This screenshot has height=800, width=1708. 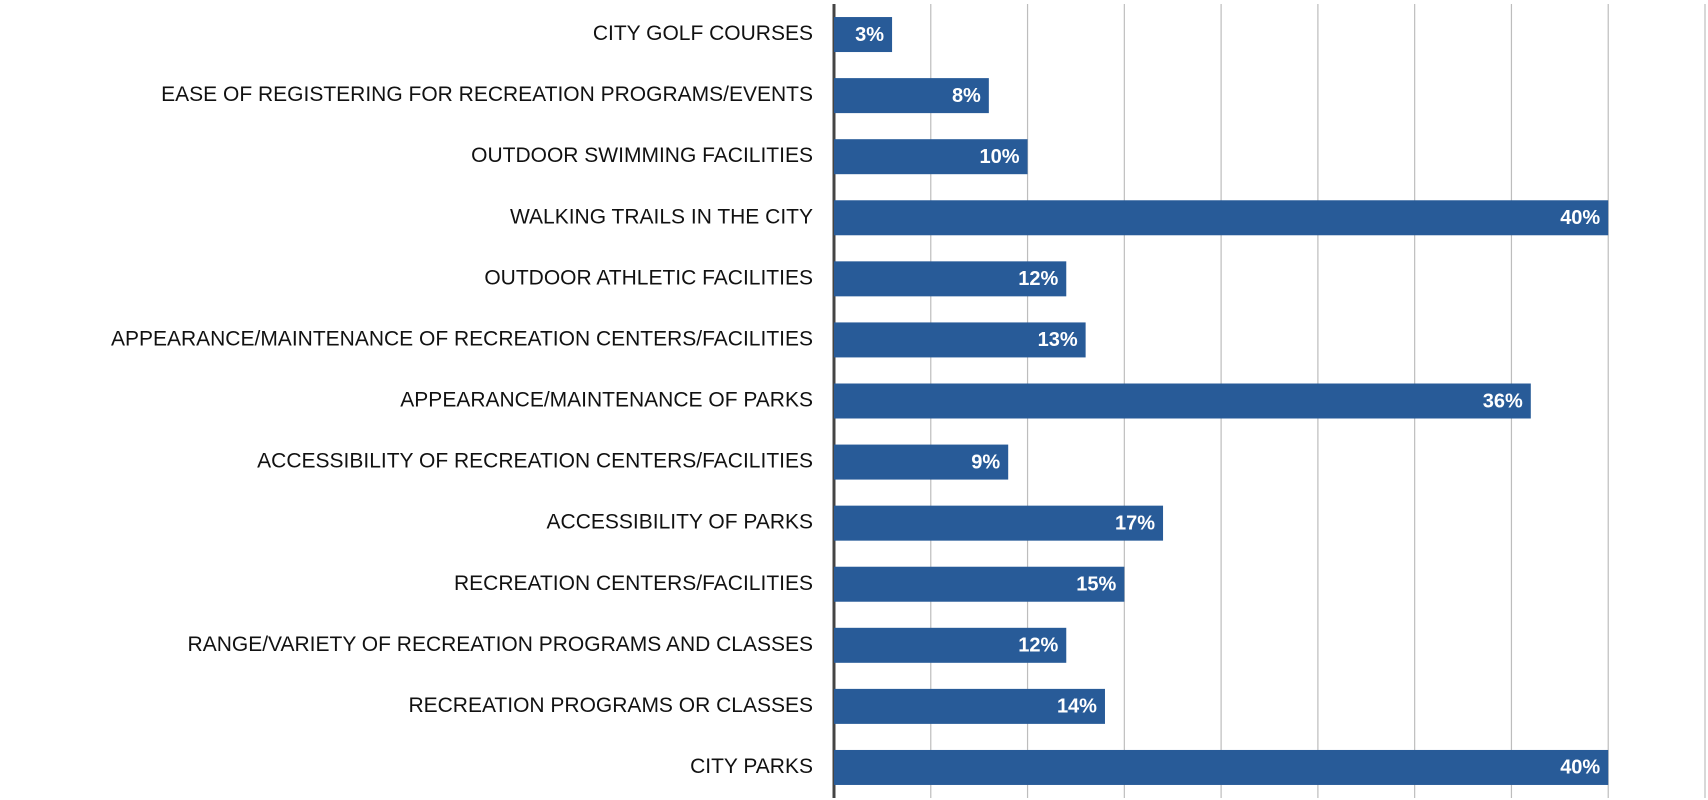 What do you see at coordinates (648, 277) in the screenshot?
I see `category-label: OUTDOOR ATHLETIC FACILITIES` at bounding box center [648, 277].